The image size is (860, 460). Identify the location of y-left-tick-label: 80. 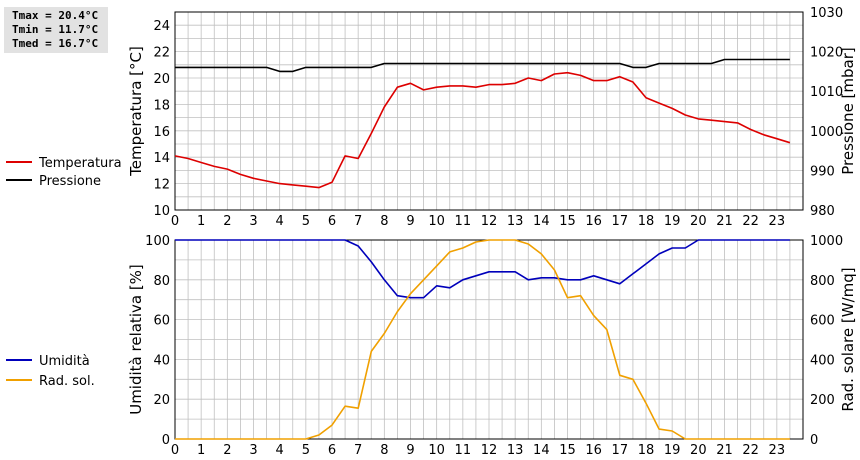
(161, 281).